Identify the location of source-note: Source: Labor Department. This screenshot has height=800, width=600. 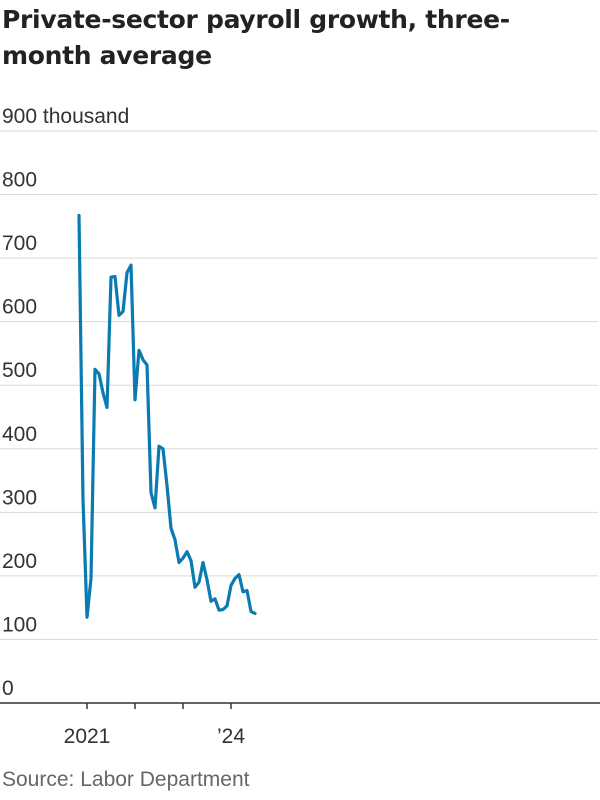
(126, 779).